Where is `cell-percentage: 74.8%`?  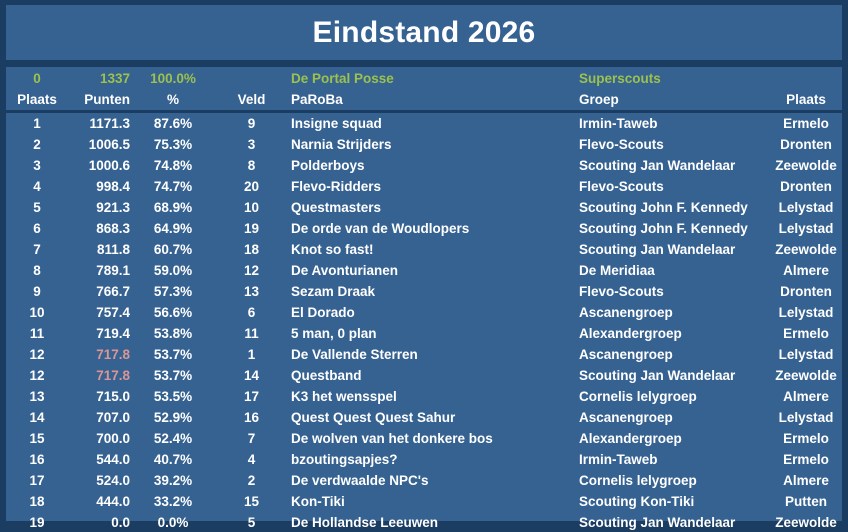 cell-percentage: 74.8% is located at coordinates (173, 165).